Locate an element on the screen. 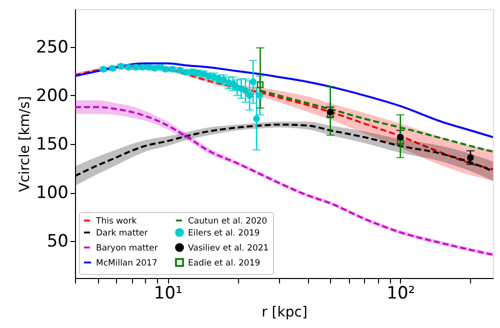 The height and width of the screenshot is (328, 500). x-tick-label: 10¹ is located at coordinates (168, 294).